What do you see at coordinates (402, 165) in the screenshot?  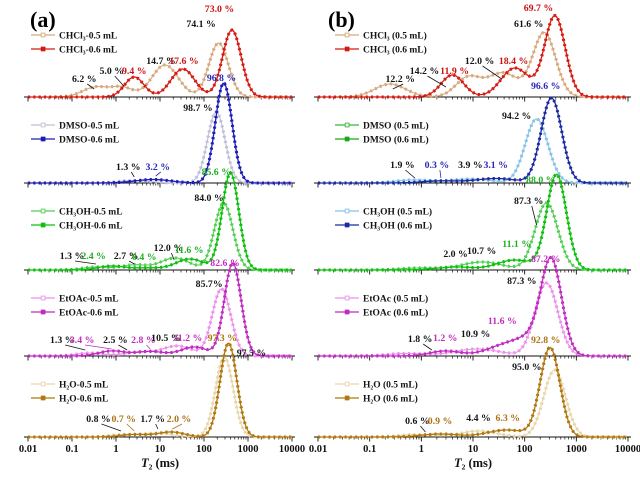 I see `annotation-percent: 1.9 %` at bounding box center [402, 165].